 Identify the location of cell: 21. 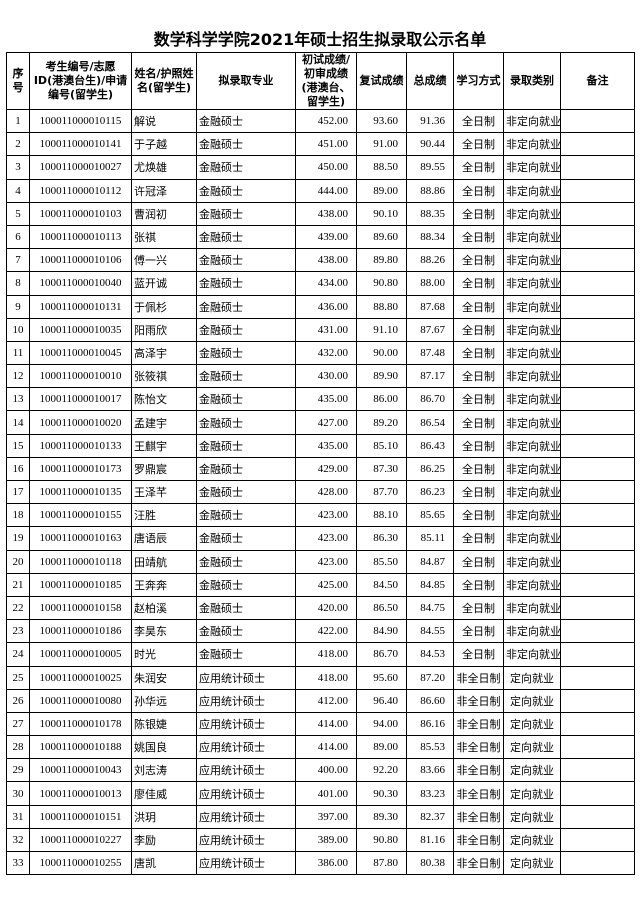
(18, 584).